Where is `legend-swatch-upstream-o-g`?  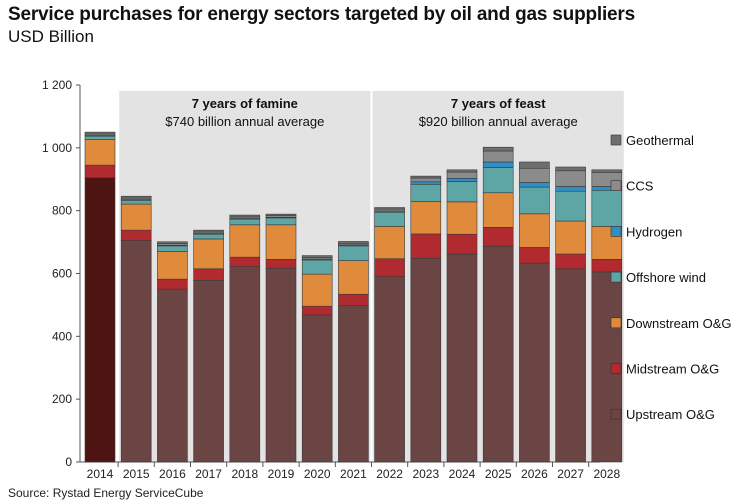 legend-swatch-upstream-o-g is located at coordinates (616, 414).